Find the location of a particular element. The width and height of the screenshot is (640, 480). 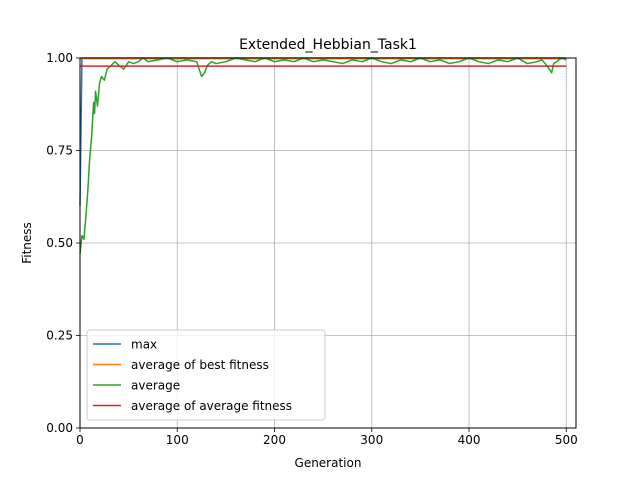

y-axis-ticks: 0.00 0.25 0.50 0.75 1.00 is located at coordinates (63, 243).